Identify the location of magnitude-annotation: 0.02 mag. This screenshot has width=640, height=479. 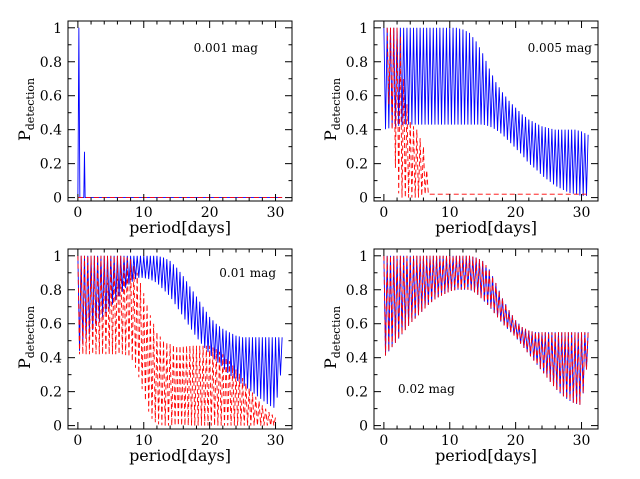
(426, 389).